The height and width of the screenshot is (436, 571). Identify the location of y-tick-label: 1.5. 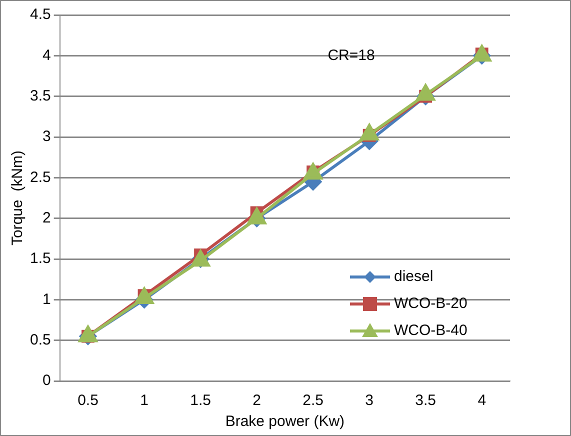
(40, 259).